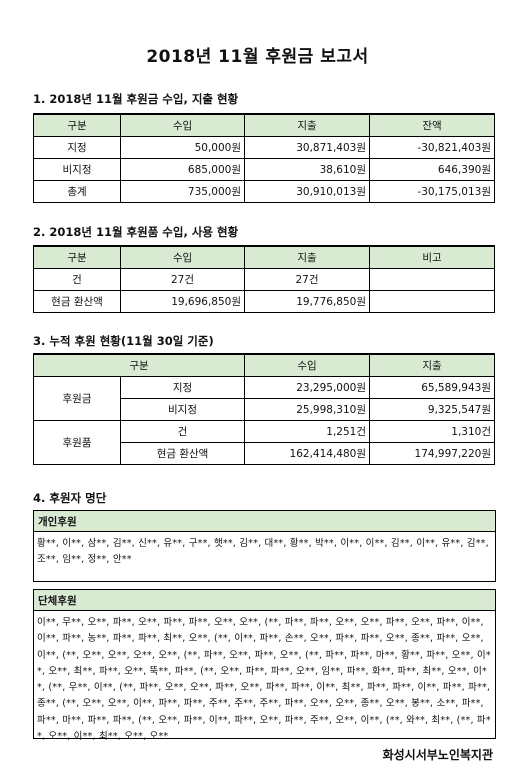  I want to click on group-label: 후원금, so click(77, 398).